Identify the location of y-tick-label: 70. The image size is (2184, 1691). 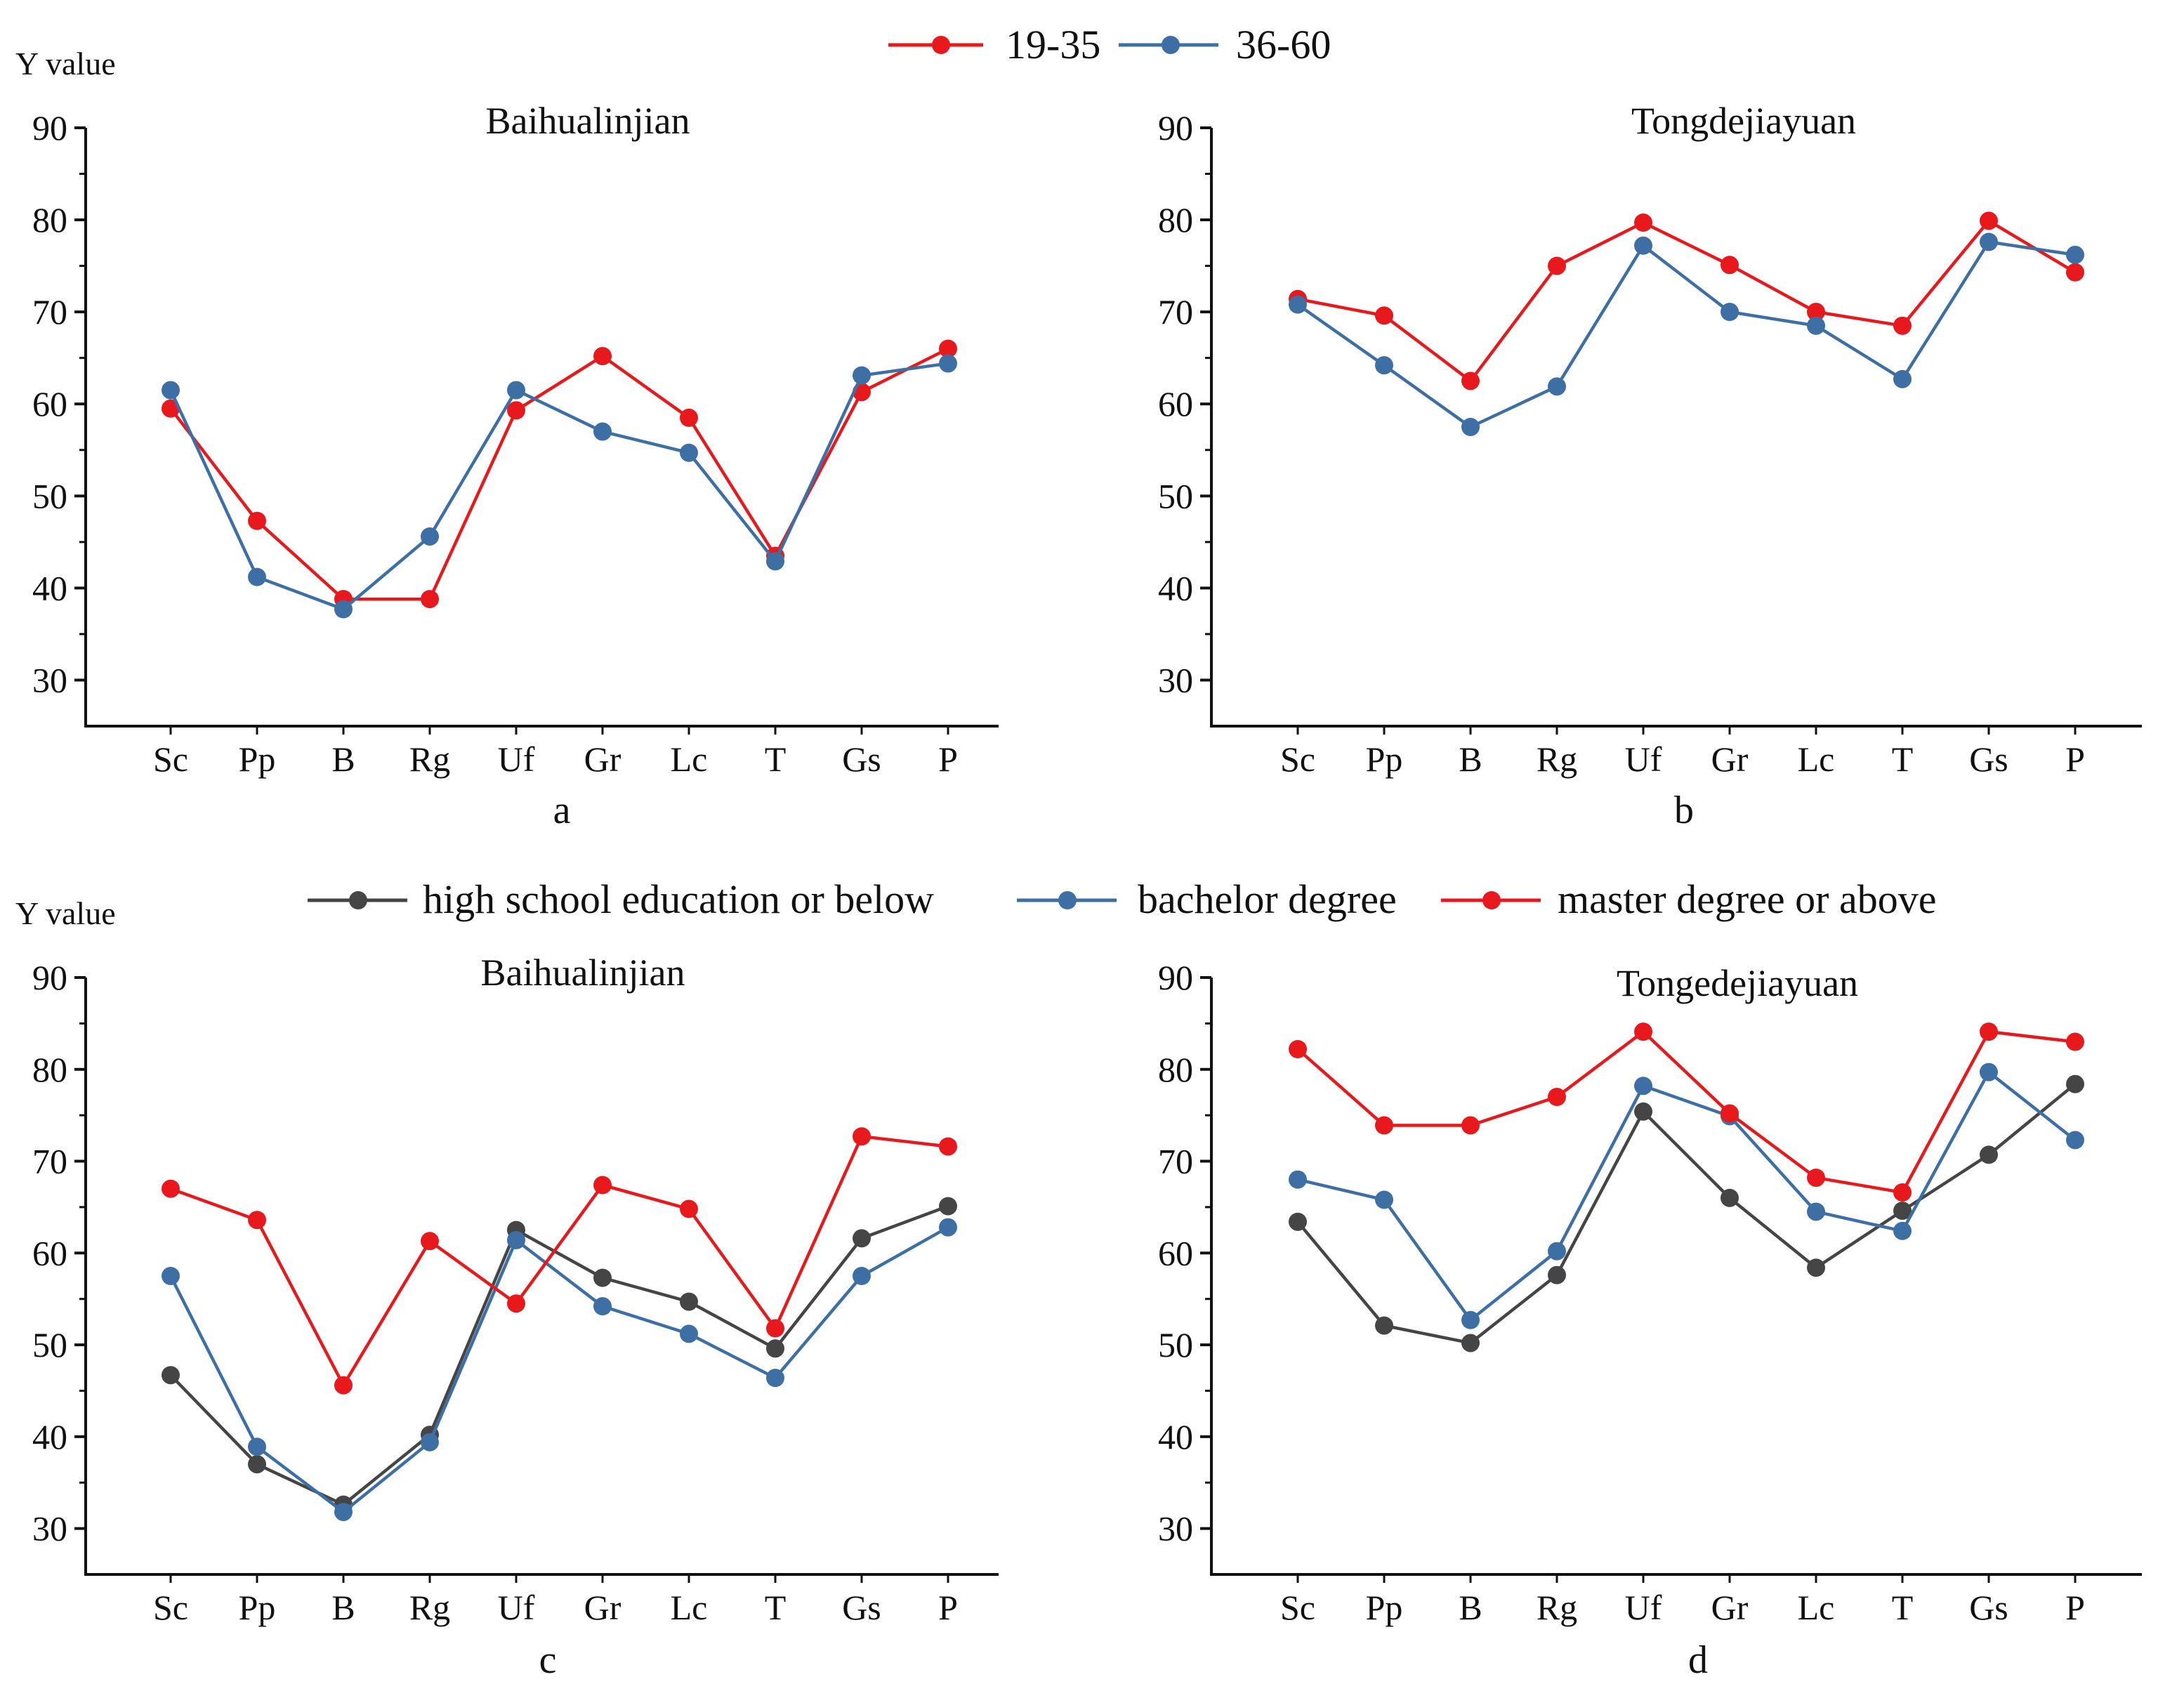
(1175, 311).